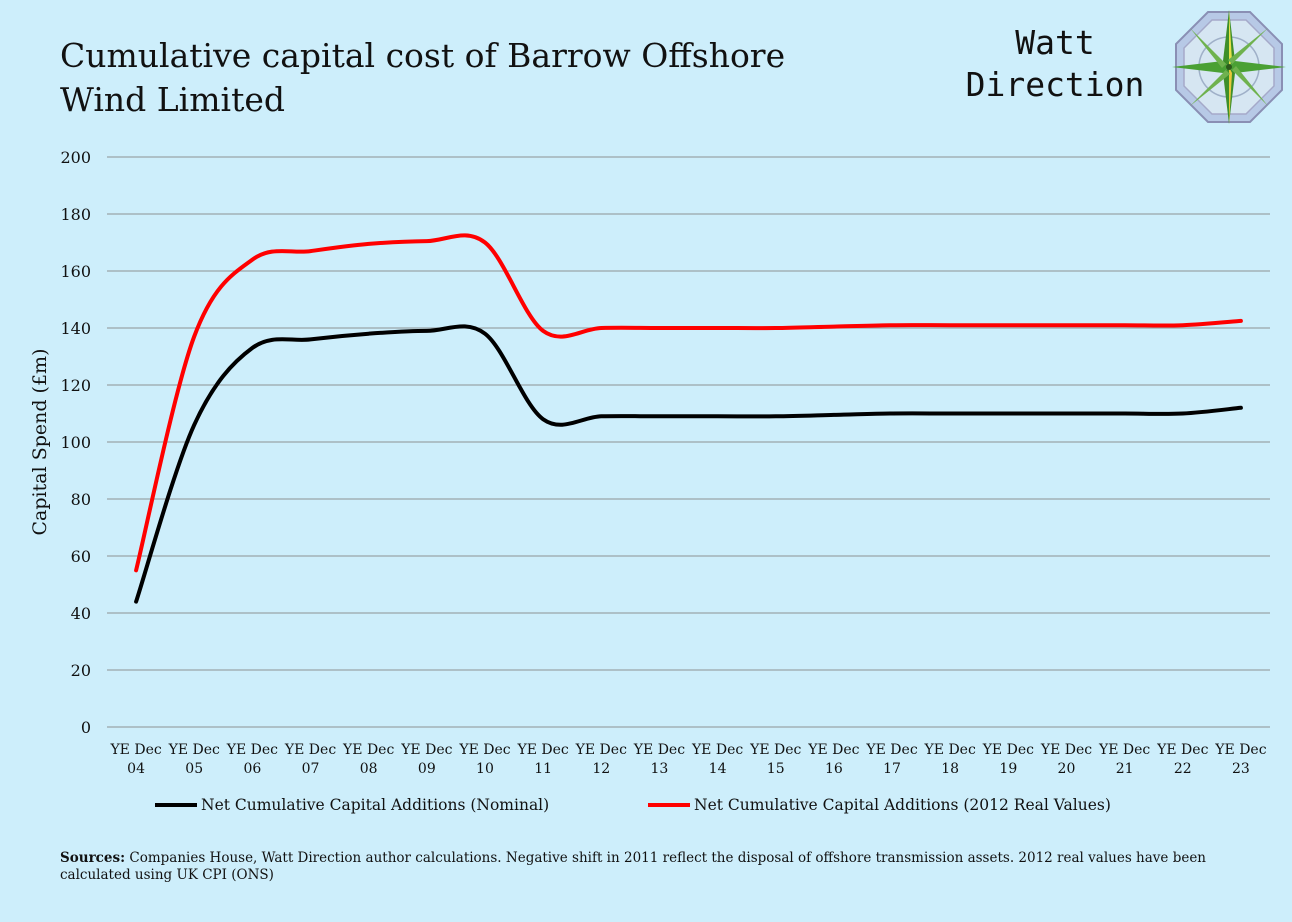 The height and width of the screenshot is (922, 1292). Describe the element at coordinates (75, 157) in the screenshot. I see `y-tick-label-200: 200` at that location.